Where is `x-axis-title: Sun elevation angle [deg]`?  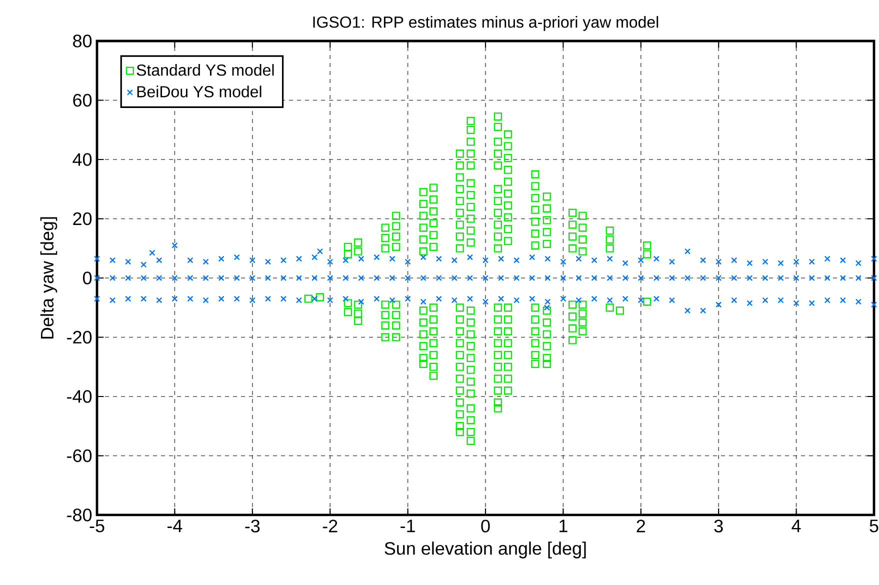
x-axis-title: Sun elevation angle [deg] is located at coordinates (485, 550).